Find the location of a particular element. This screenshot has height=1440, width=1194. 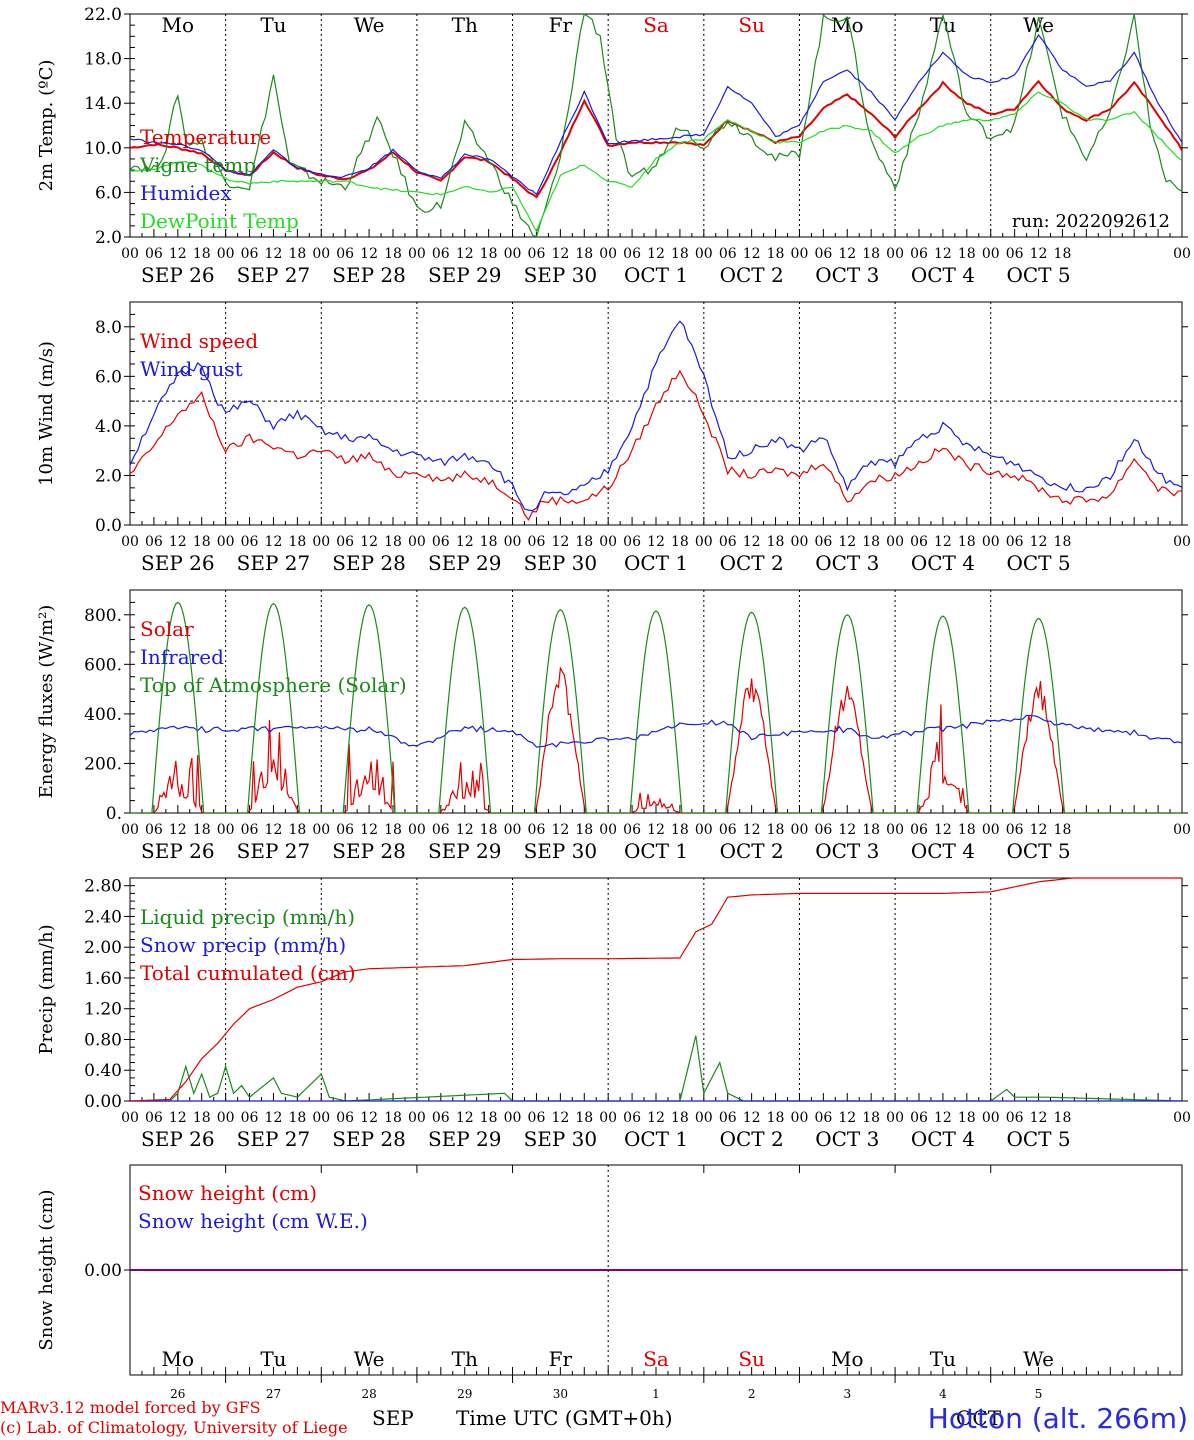

weekday-label: Mo is located at coordinates (178, 25).